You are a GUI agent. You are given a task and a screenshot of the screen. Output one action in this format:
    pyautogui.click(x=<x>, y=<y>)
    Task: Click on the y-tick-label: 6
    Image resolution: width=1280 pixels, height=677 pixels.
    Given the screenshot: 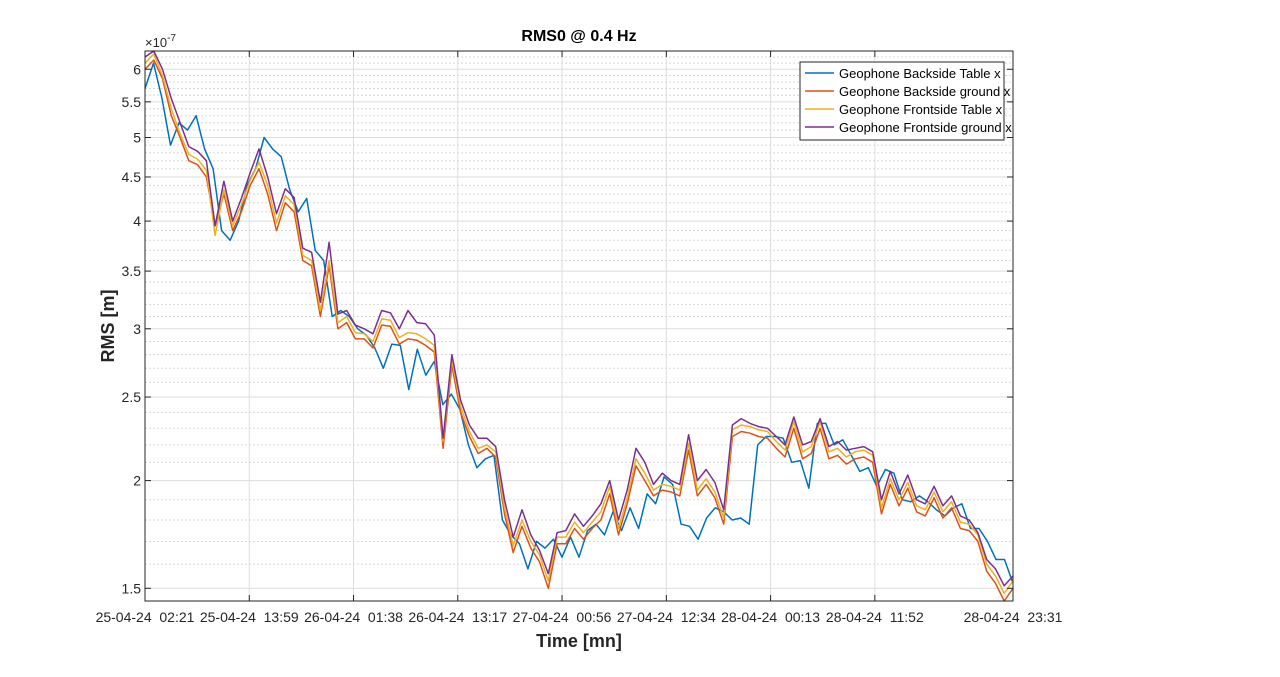 What is the action you would take?
    pyautogui.click(x=137, y=69)
    